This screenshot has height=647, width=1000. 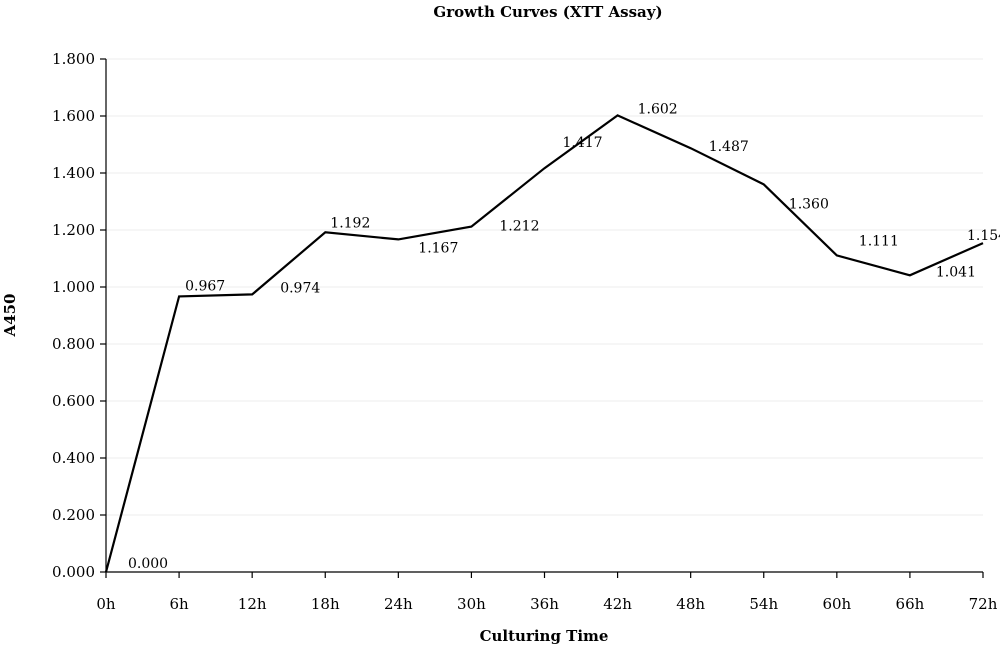 What do you see at coordinates (544, 636) in the screenshot?
I see `x-axis-label: Culturing Time` at bounding box center [544, 636].